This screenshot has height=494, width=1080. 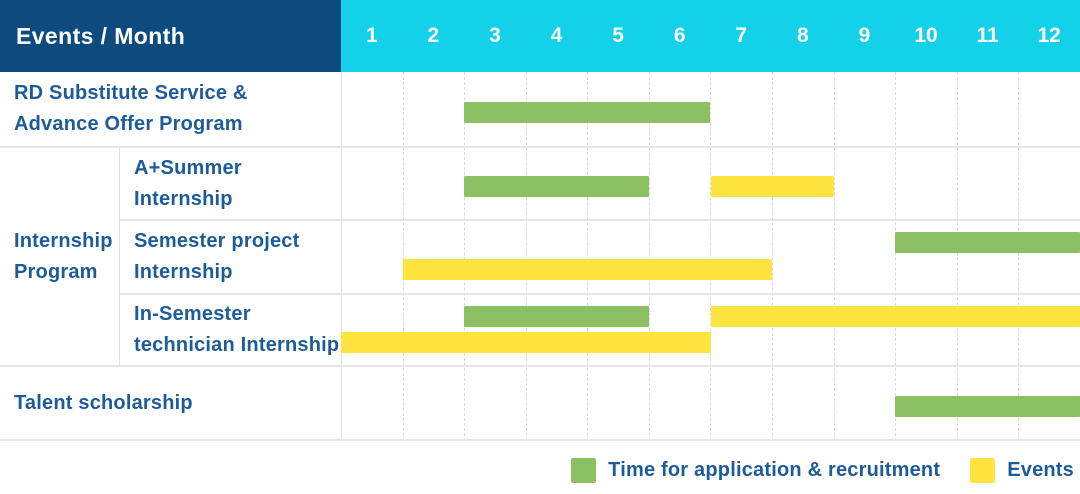 I want to click on corner-header-label: Events / Month, so click(x=101, y=35).